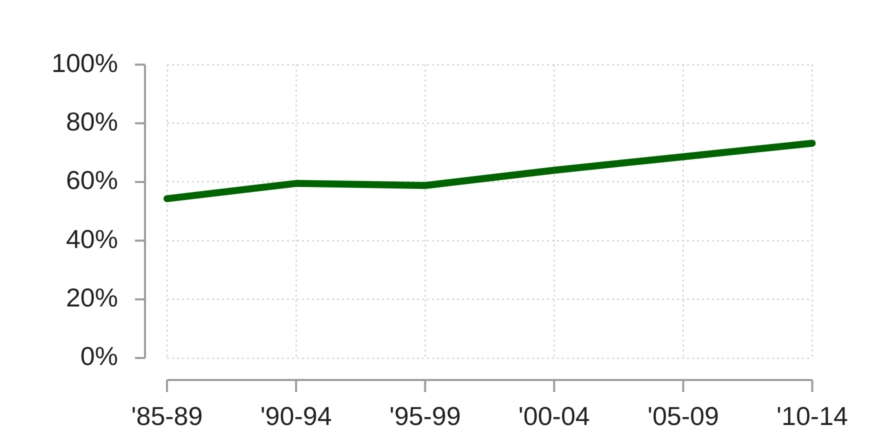  I want to click on y-tick-label: 100%, so click(85, 63).